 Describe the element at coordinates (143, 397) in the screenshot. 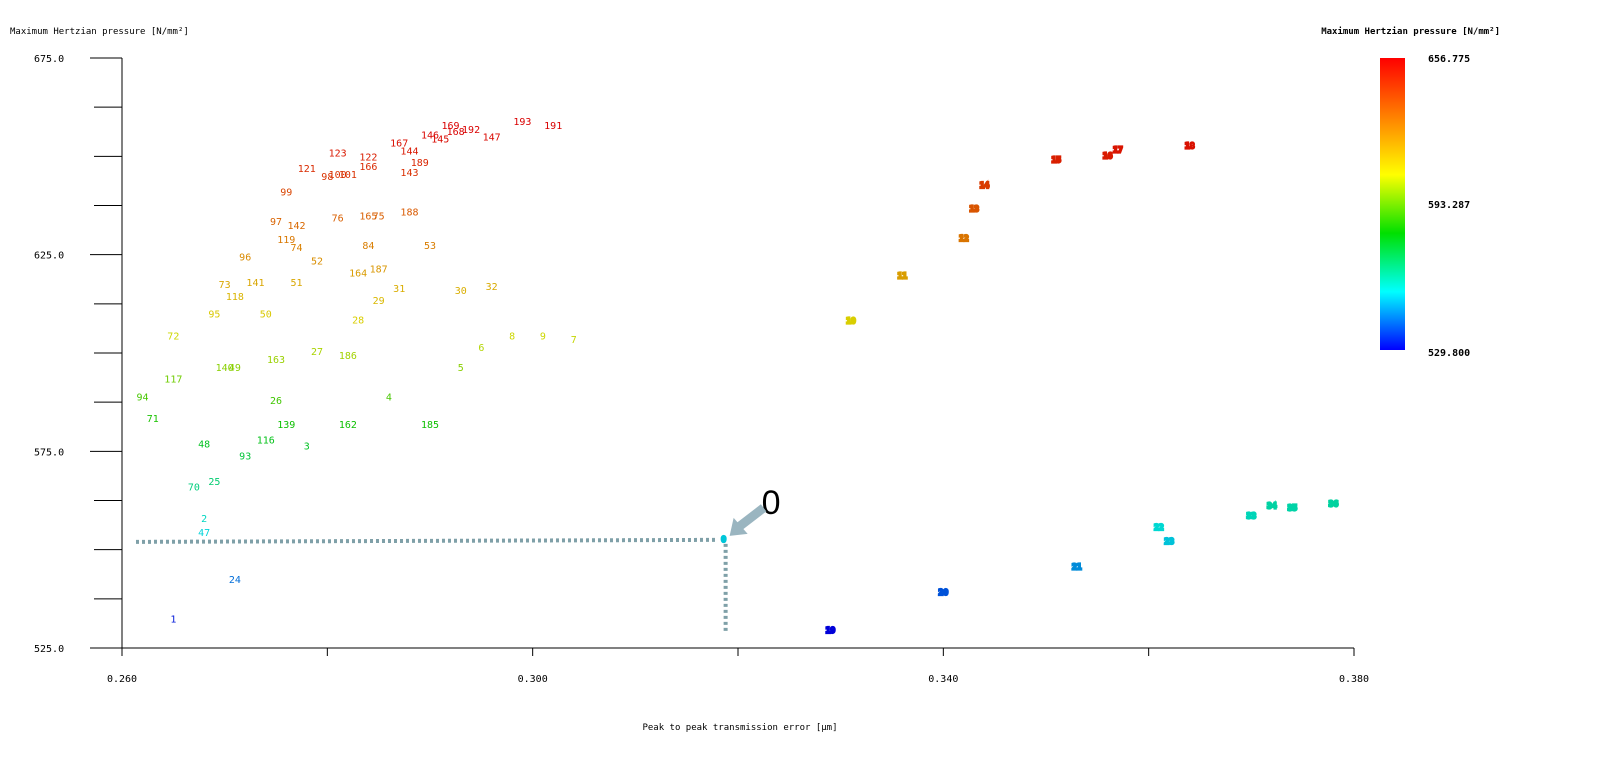

I see `point-label: 94` at that location.